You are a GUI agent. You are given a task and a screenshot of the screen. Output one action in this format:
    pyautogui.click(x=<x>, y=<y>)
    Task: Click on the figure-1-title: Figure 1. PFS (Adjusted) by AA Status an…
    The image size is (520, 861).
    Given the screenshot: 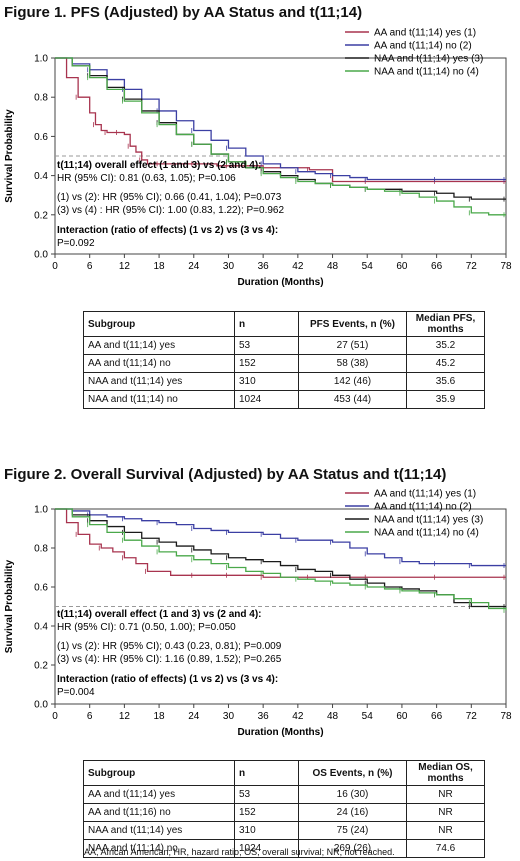 What is the action you would take?
    pyautogui.click(x=183, y=12)
    